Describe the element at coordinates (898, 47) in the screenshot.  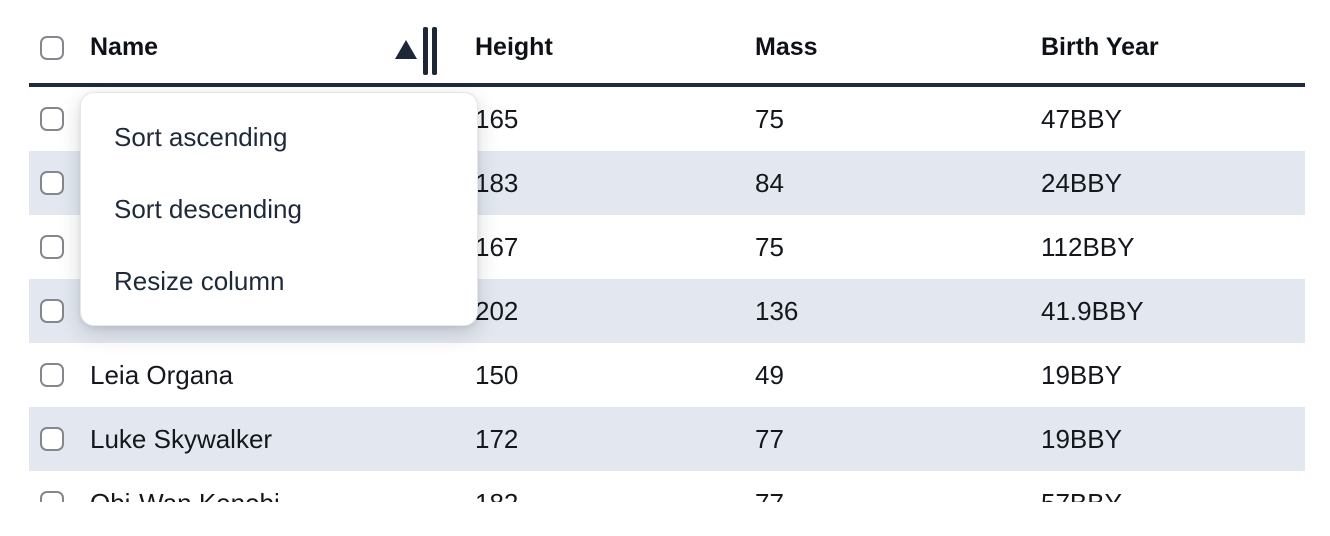
I see `column-header-mass: Mass` at that location.